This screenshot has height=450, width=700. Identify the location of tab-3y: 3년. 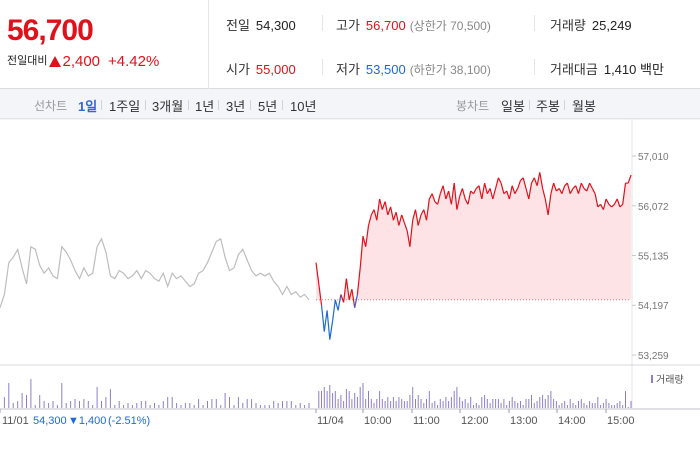
(236, 106).